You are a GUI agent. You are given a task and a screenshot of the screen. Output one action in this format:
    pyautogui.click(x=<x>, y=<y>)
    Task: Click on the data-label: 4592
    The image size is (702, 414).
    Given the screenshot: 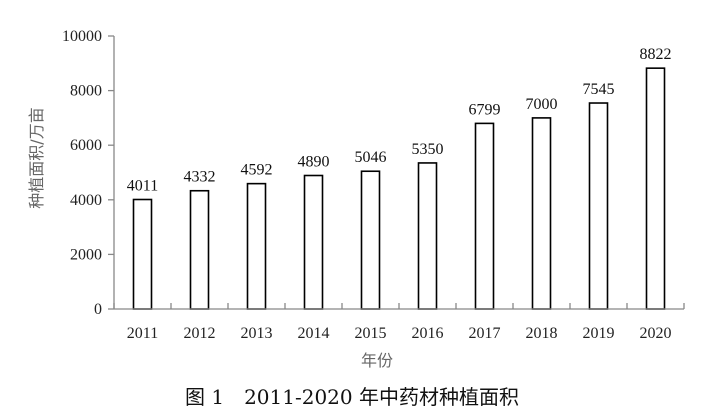 What is the action you would take?
    pyautogui.click(x=257, y=170)
    